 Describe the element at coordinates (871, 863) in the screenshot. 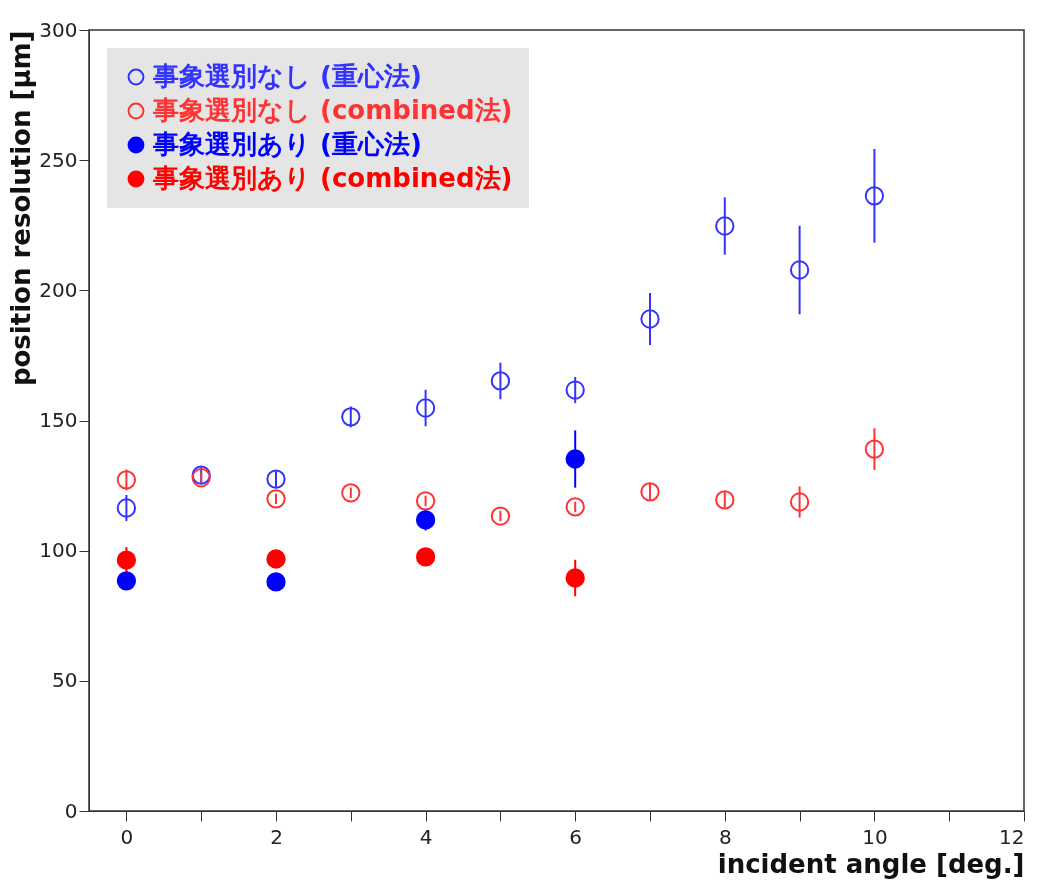

I see `x-axis-title: incident angle [deg.]` at that location.